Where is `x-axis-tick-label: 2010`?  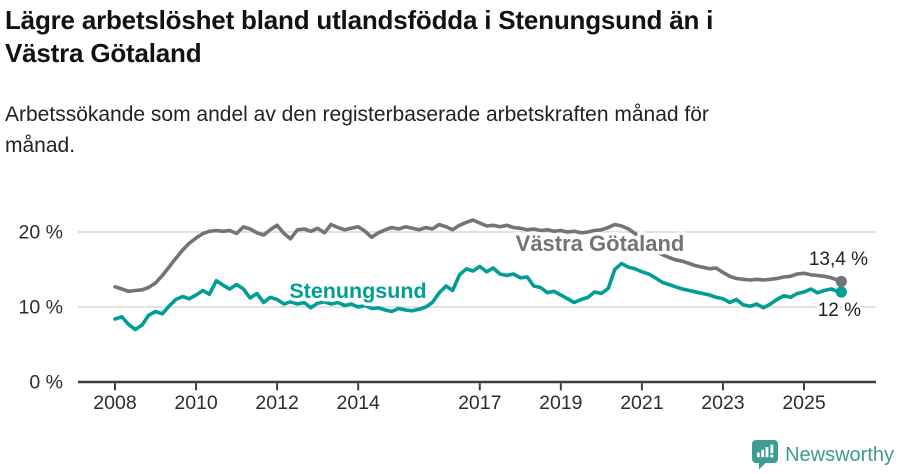 x-axis-tick-label: 2010 is located at coordinates (196, 403).